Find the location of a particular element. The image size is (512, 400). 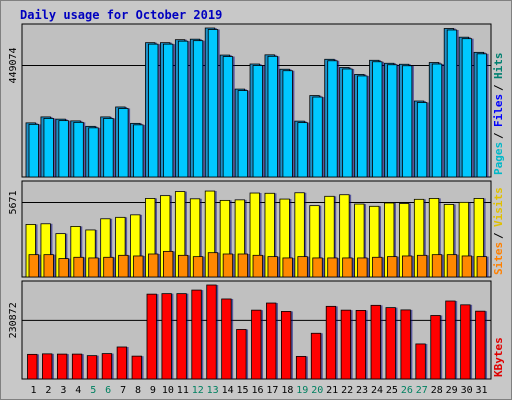

x-tick-label-4: 4 is located at coordinates (78, 390).